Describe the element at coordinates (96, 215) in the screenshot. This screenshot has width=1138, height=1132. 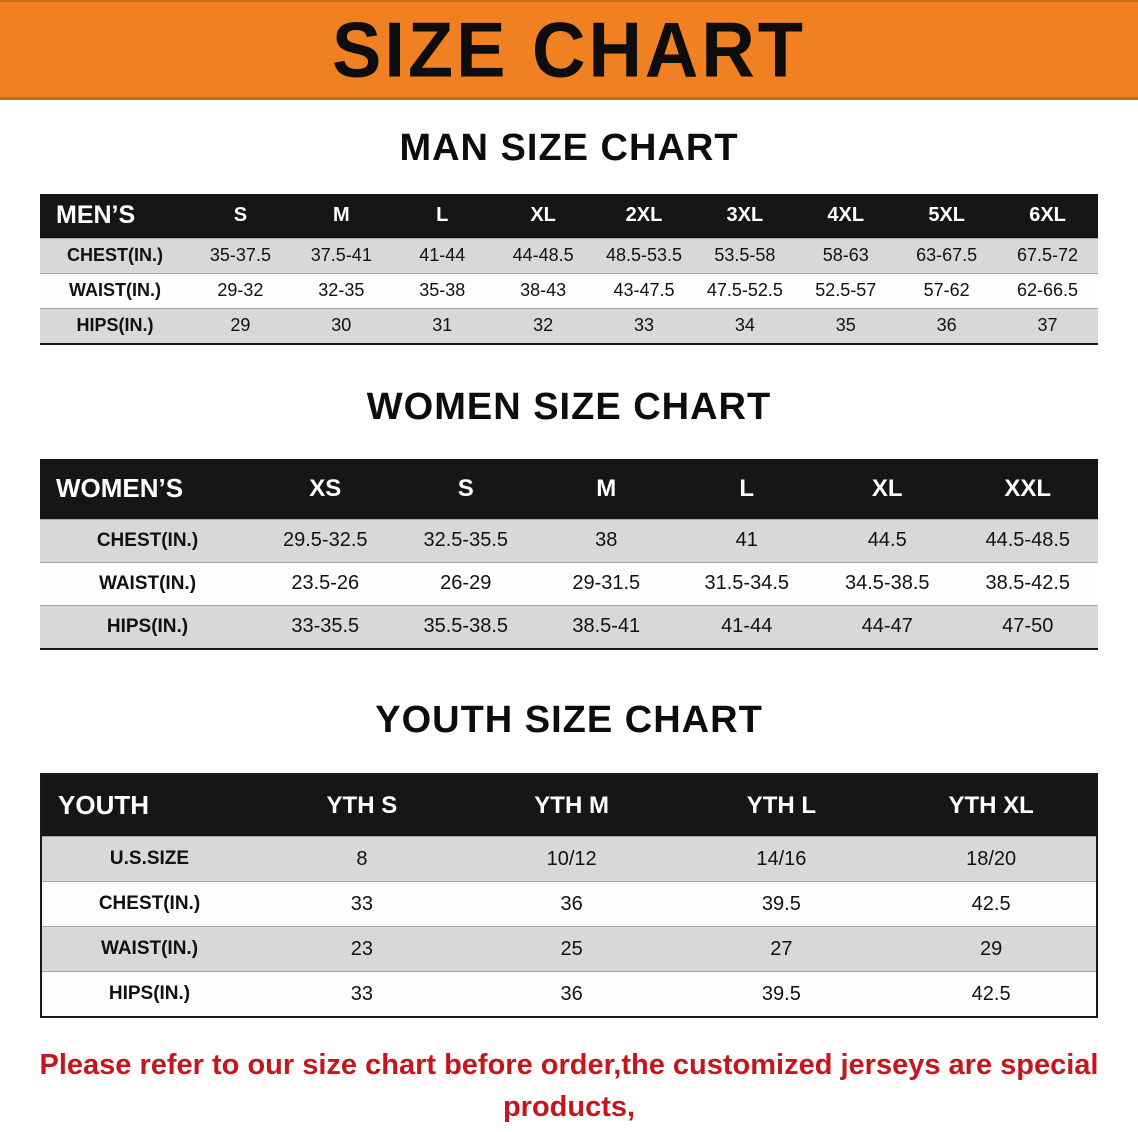
I see `table-title-cell: MEN’S` at that location.